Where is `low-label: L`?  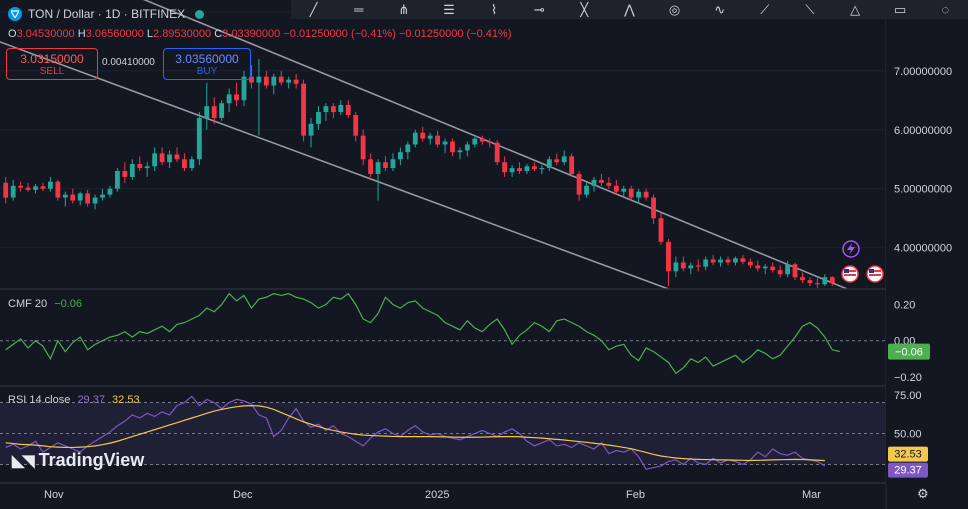 low-label: L is located at coordinates (150, 34).